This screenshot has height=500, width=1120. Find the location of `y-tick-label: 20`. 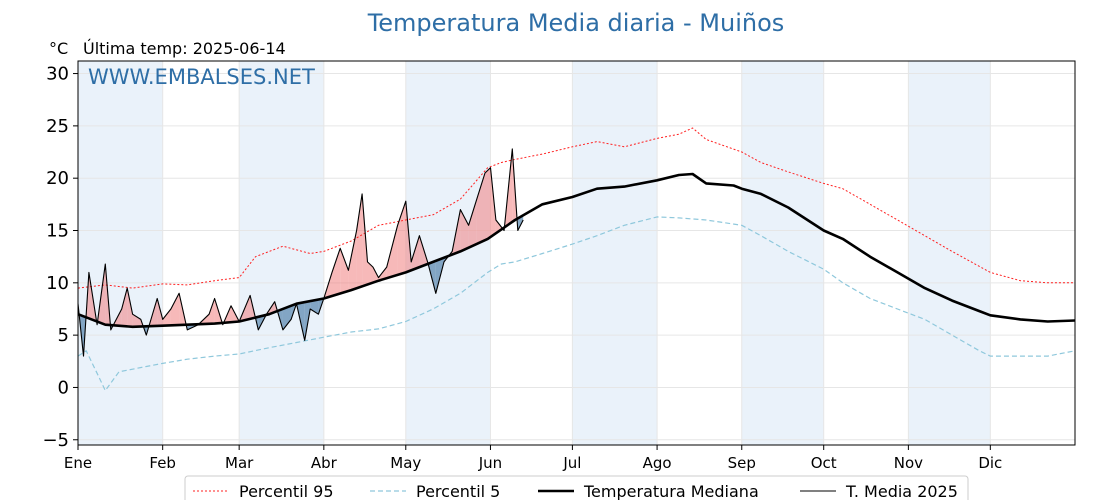

y-tick-label: 20 is located at coordinates (57, 178).